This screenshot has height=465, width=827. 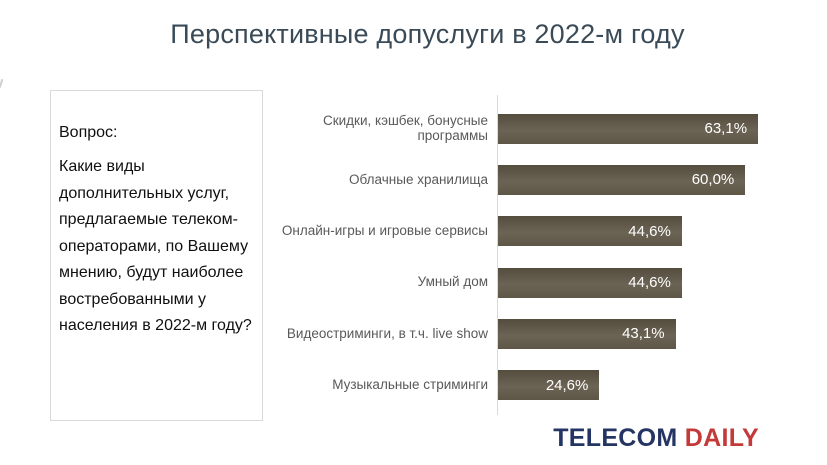 I want to click on bar-category-label: Музыкальные стриминги, so click(x=410, y=384).